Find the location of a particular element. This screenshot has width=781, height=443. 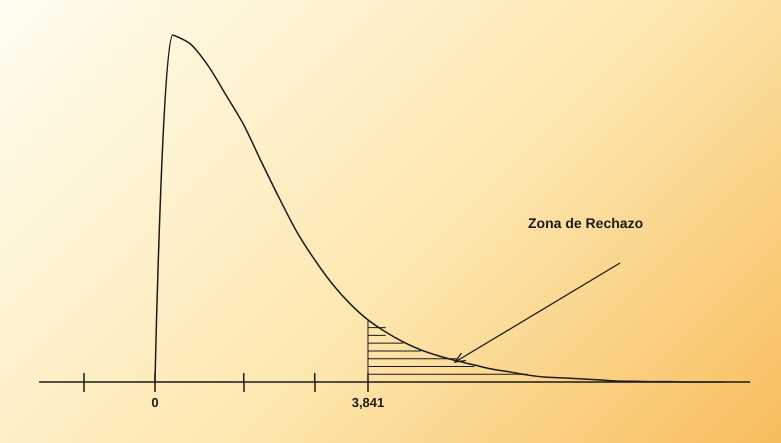

annotation: Zona de Rechazo is located at coordinates (586, 223).